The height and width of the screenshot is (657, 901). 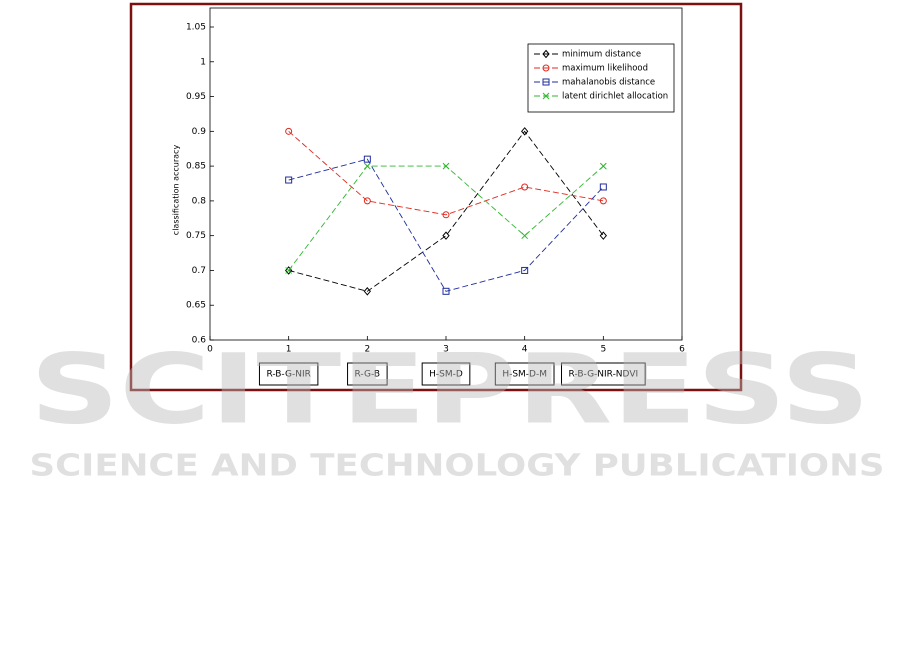 What do you see at coordinates (525, 350) in the screenshot?
I see `x-tick-label: 4` at bounding box center [525, 350].